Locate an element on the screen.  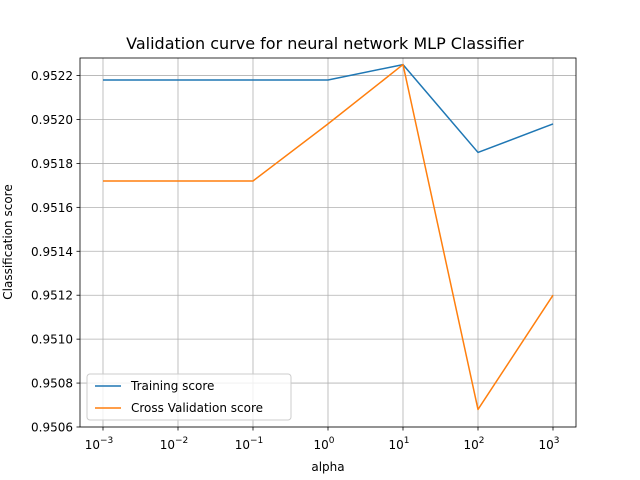
x-tick-label: 10⁻¹ is located at coordinates (249, 444).